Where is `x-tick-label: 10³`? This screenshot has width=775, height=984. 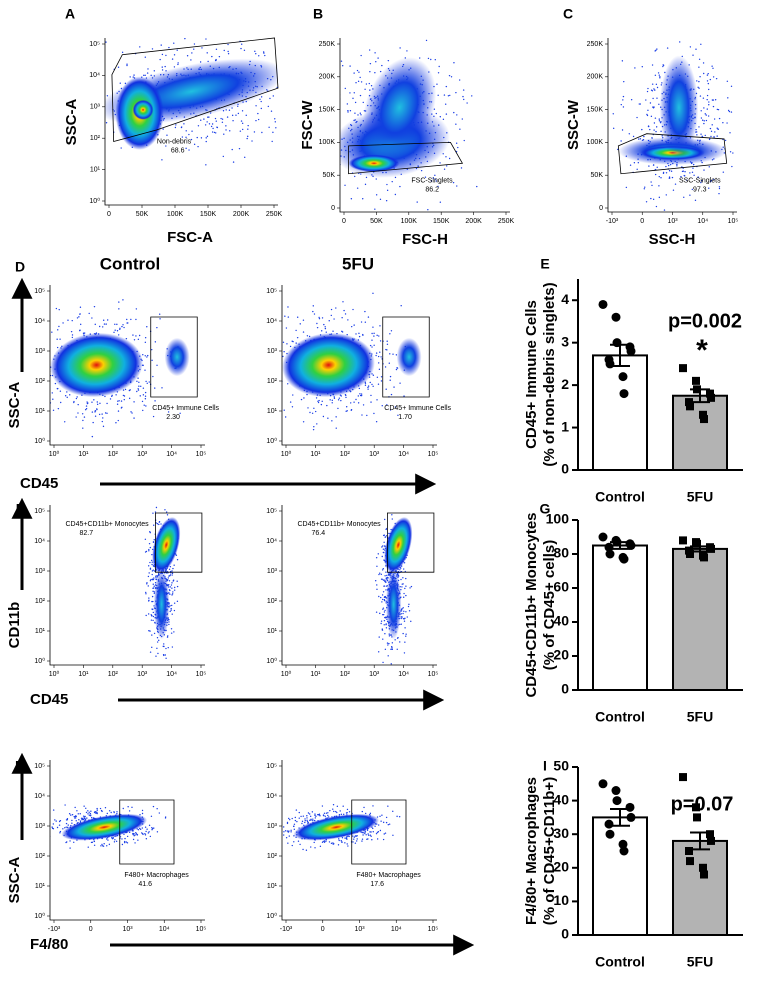
x-tick-label: 10³ is located at coordinates (359, 929).